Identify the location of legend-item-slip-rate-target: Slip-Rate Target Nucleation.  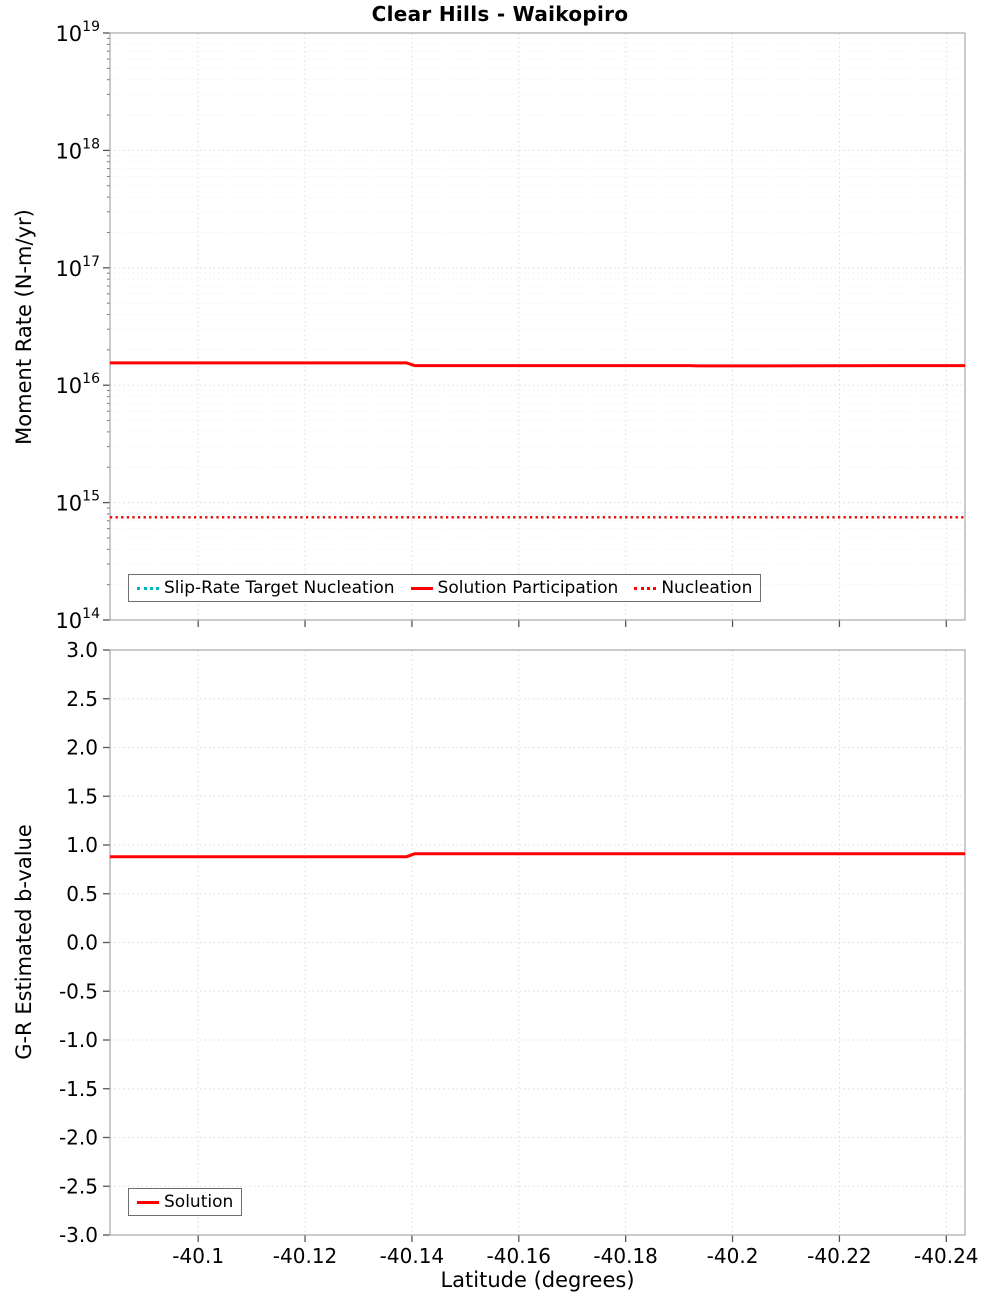
(266, 588).